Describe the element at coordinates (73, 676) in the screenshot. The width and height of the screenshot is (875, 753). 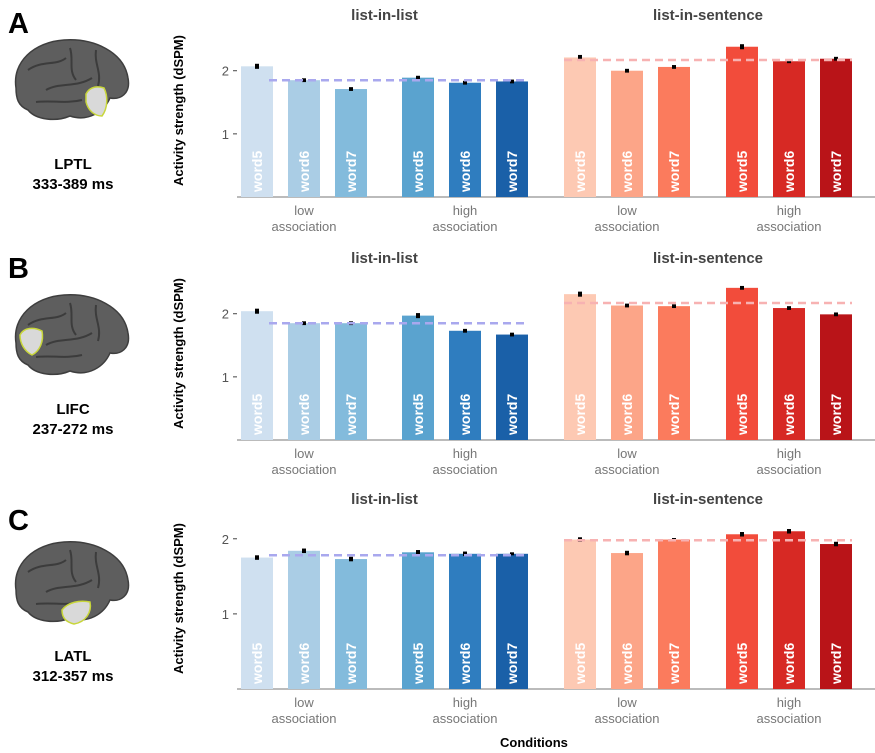
I see `time-window-label: 312-357 ms` at that location.